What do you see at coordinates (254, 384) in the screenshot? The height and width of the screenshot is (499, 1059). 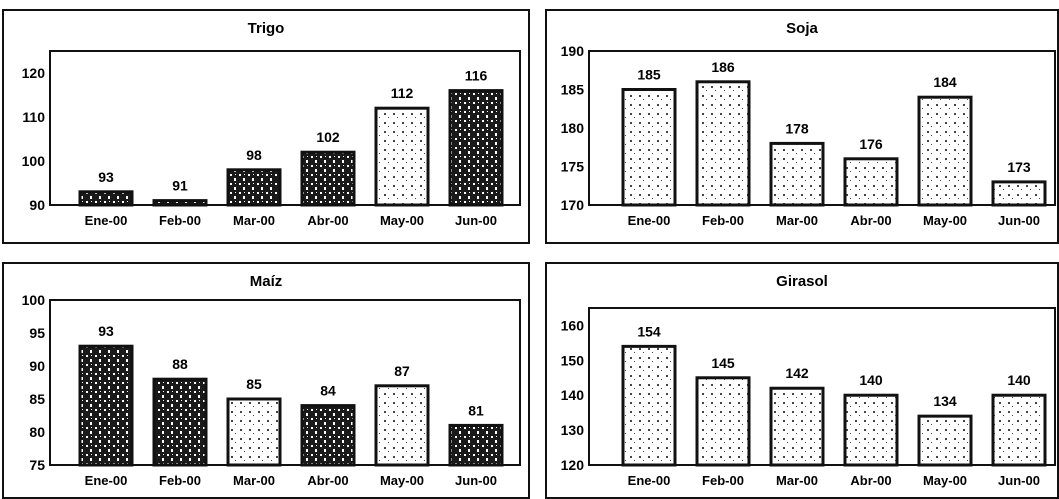 I see `data-label: 85` at bounding box center [254, 384].